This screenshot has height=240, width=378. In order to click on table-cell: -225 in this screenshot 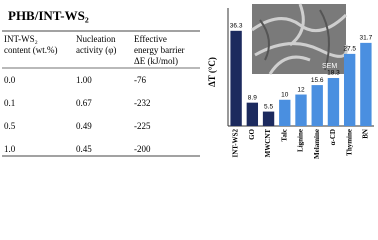, I will do `click(142, 126)`.